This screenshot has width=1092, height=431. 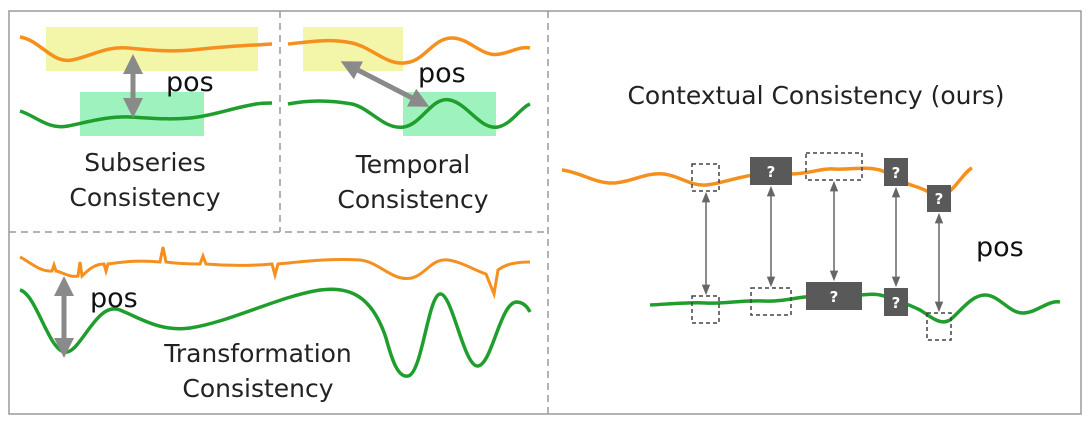 What do you see at coordinates (771, 301) in the screenshot?
I see `context-box-b2` at bounding box center [771, 301].